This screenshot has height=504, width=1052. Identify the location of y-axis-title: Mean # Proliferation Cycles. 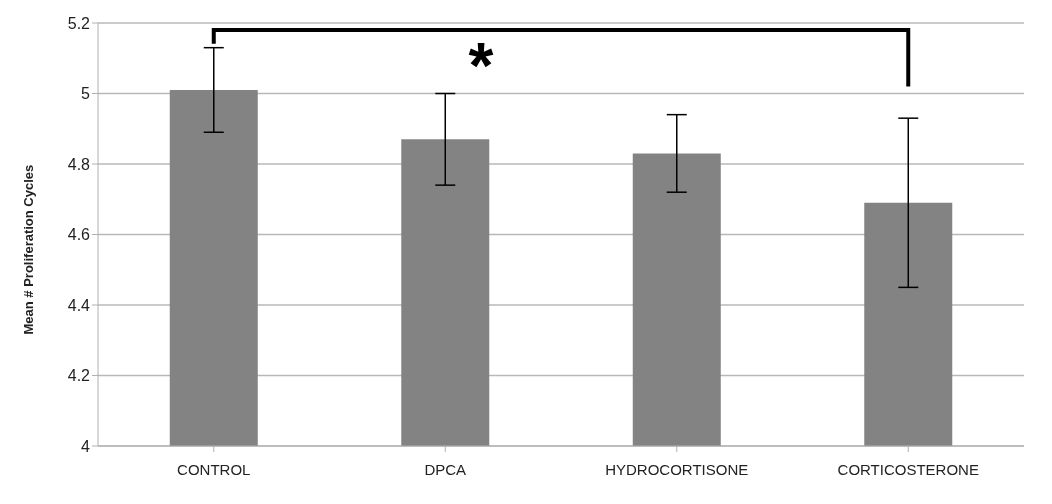
(28, 249).